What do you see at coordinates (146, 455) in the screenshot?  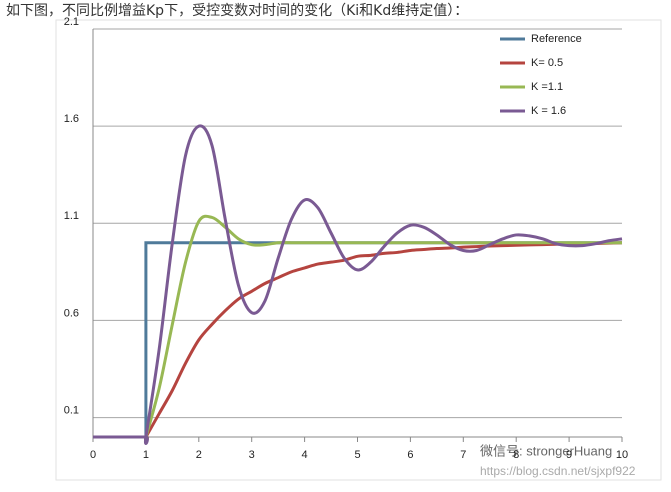 I see `x-tick-label: 1` at bounding box center [146, 455].